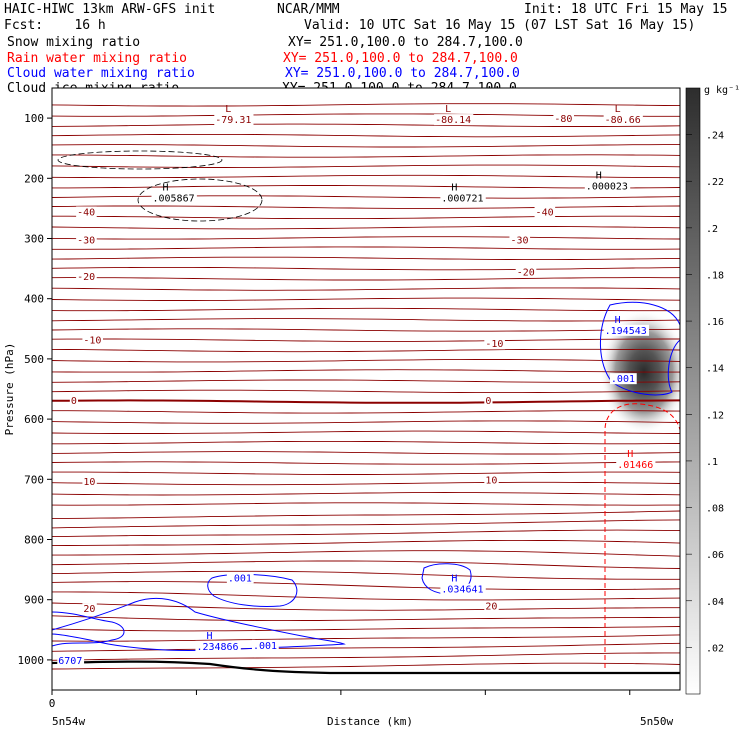 The image size is (740, 740). I want to click on colorbar-ticks: .24 .22 .2 .18 .16 .14 .12 .1 .08 .06 .04 .02, so click(705, 392).